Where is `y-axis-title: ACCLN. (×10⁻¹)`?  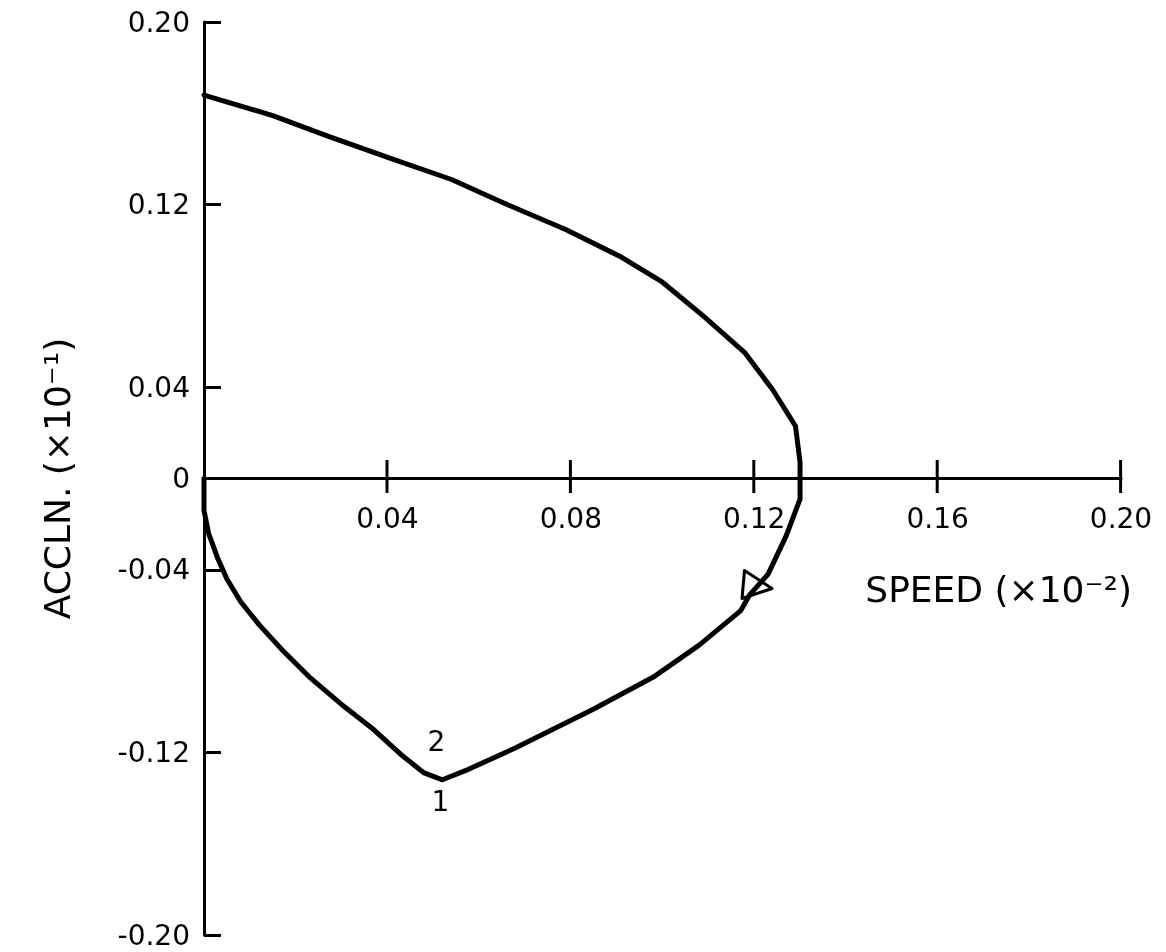
y-axis-title: ACCLN. (×10⁻¹) is located at coordinates (57, 478).